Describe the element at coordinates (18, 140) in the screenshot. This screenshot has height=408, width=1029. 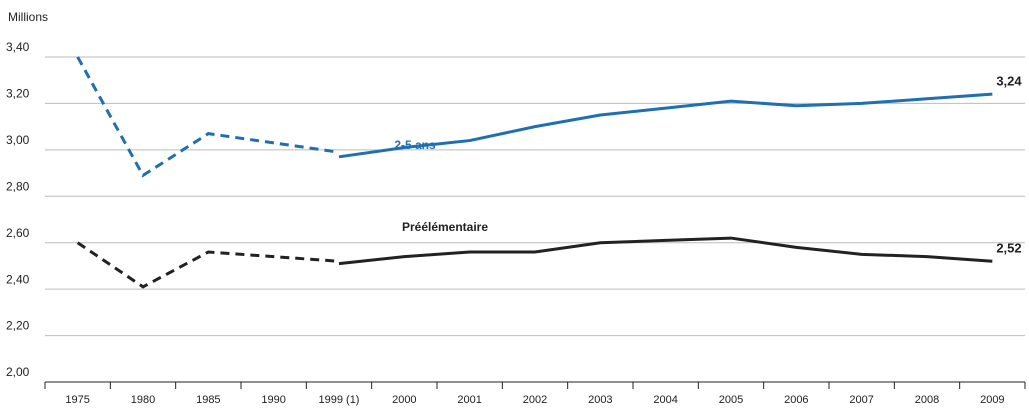
I see `y-tick-label: 3,00` at that location.